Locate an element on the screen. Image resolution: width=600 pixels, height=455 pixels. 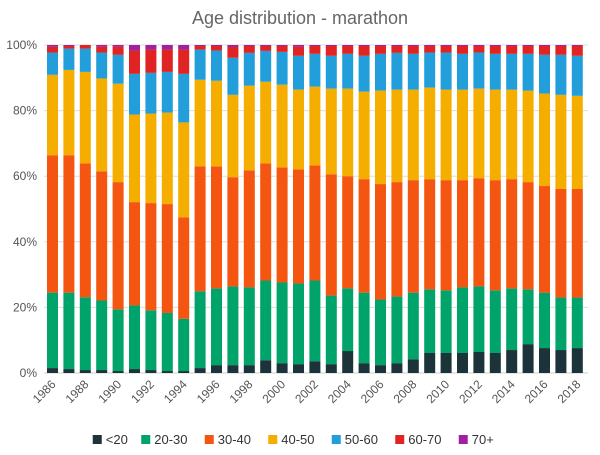
bar-segment-1996-70+ is located at coordinates (216, 45).